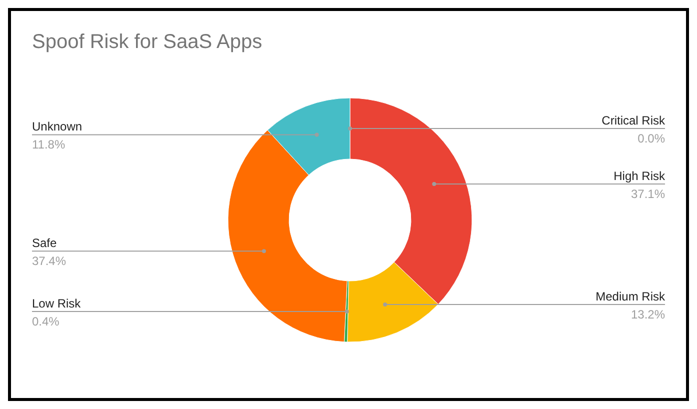 Image resolution: width=697 pixels, height=409 pixels. Describe the element at coordinates (651, 139) in the screenshot. I see `text: 0.0%` at that location.